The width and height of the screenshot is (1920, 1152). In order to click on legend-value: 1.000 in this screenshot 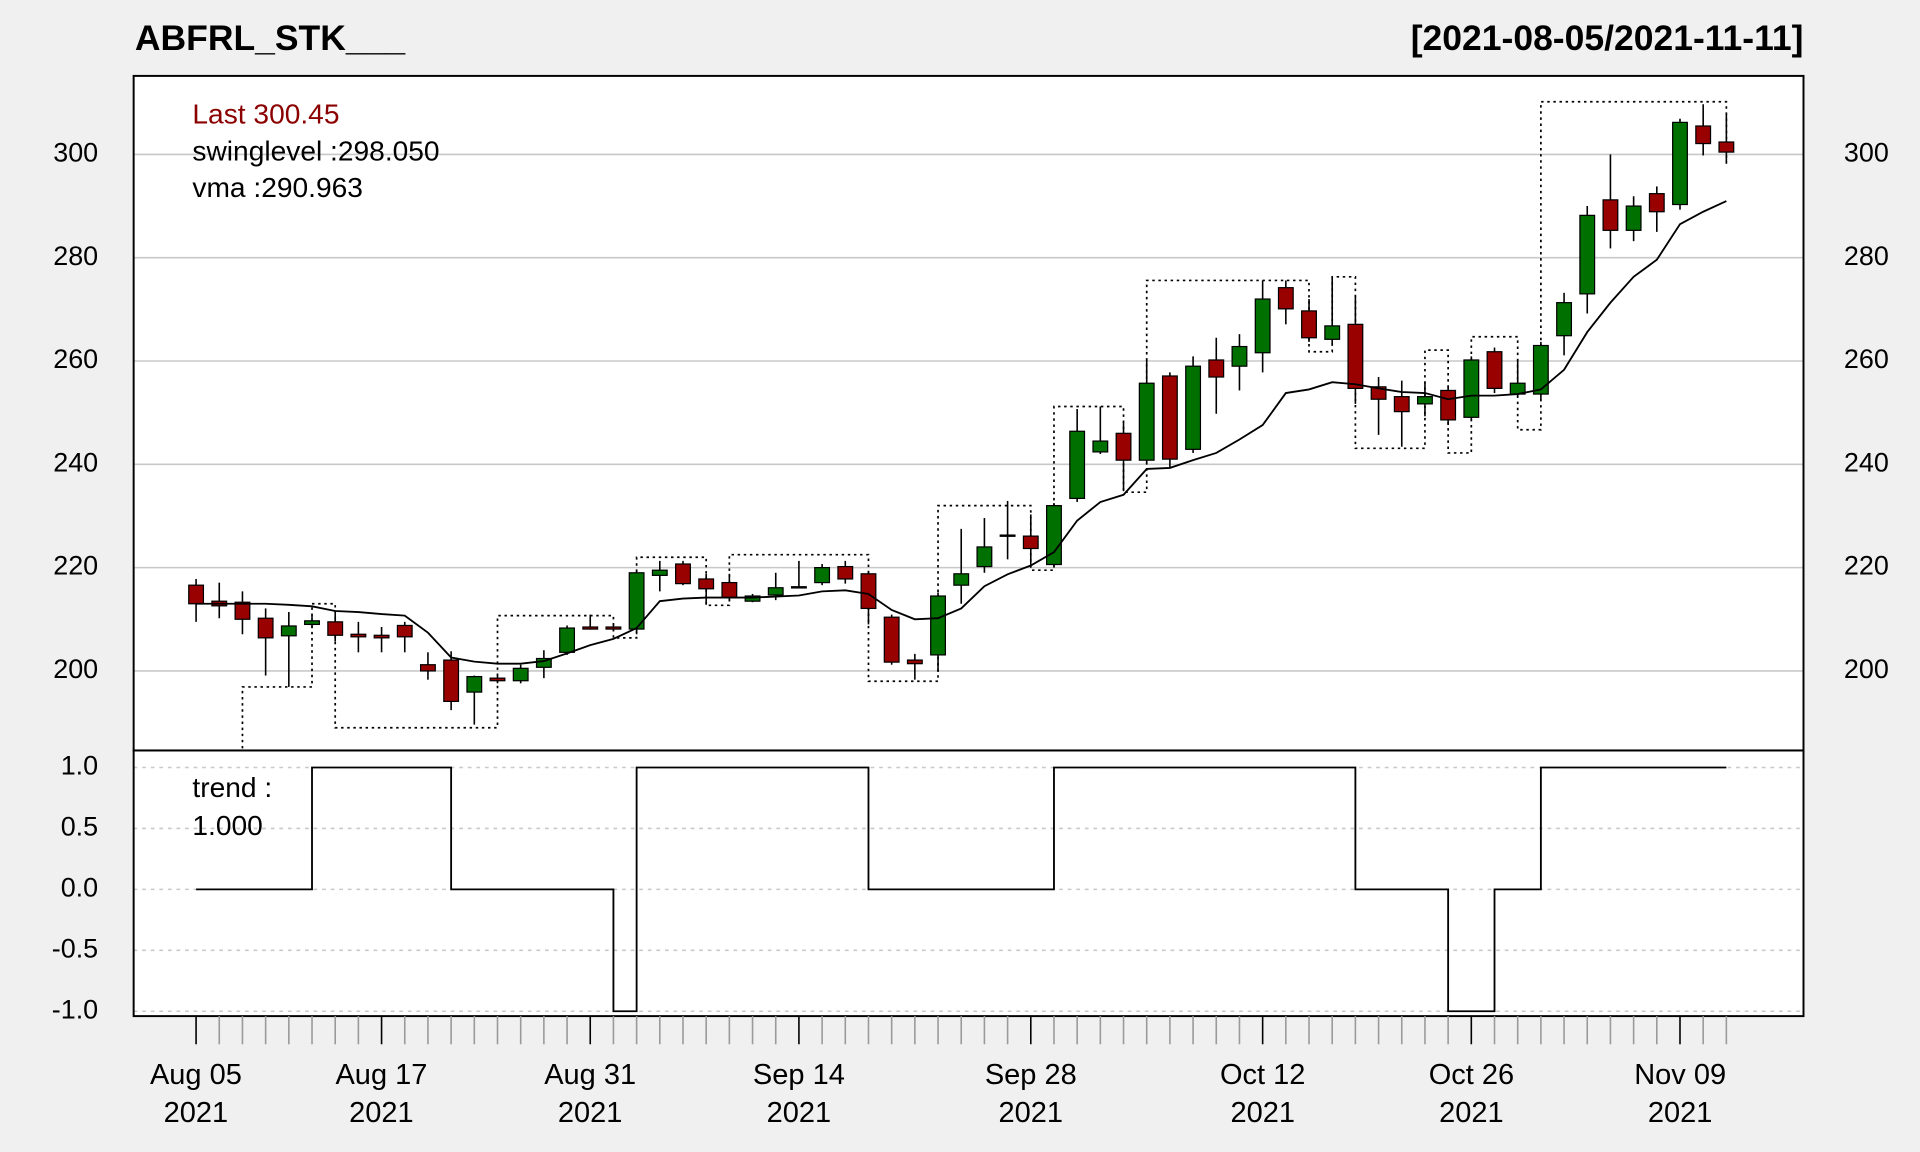, I will do `click(227, 825)`.